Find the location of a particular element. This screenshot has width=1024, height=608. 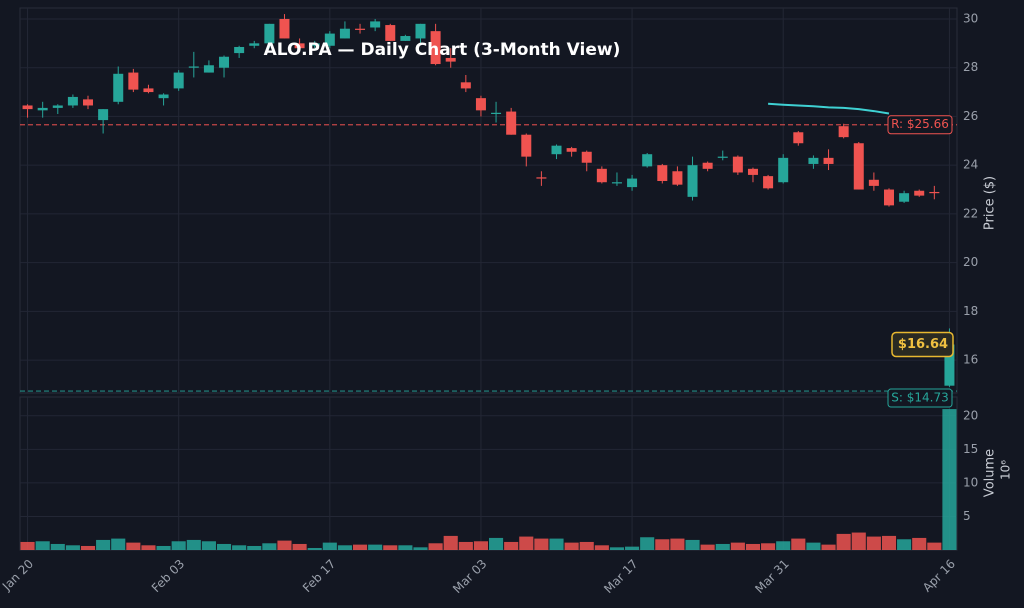

resistance-label: R: $25.66 is located at coordinates (920, 124).